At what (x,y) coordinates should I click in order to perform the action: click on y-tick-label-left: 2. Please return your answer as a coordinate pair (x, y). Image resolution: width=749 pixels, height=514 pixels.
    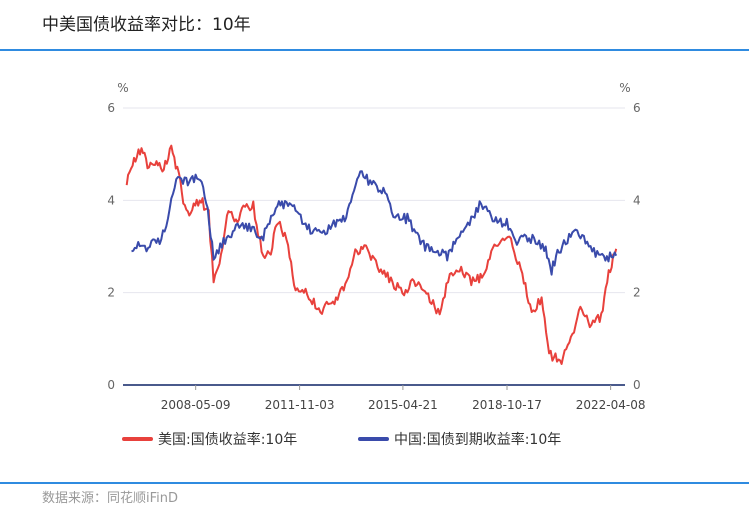
    Looking at the image, I should click on (111, 293).